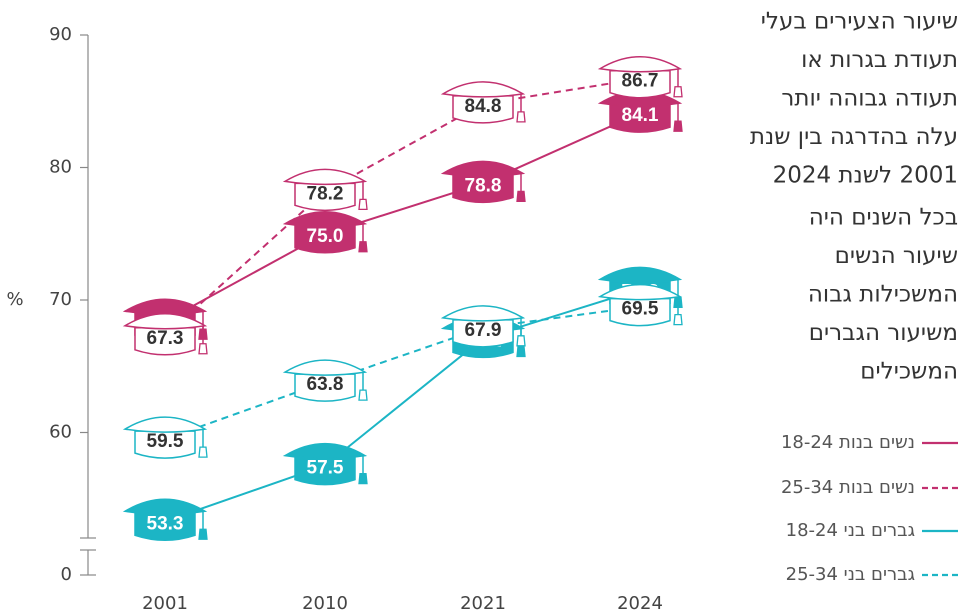  I want to click on title-line: תעודת בגרות או, so click(879, 60).